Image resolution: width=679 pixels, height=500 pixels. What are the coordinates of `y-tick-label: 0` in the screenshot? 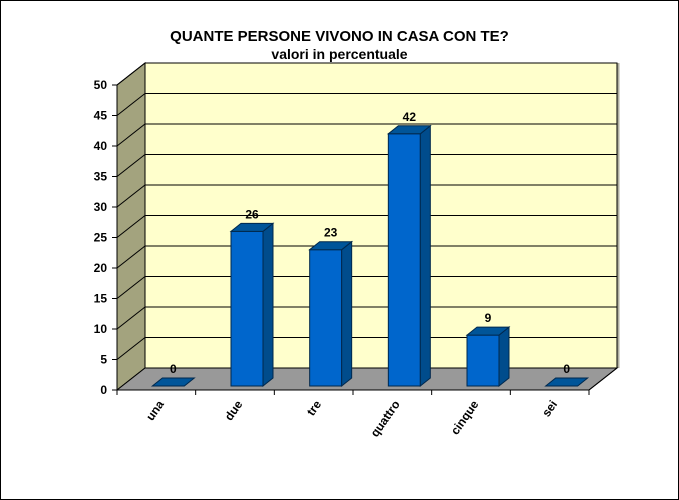 It's located at (103, 390).